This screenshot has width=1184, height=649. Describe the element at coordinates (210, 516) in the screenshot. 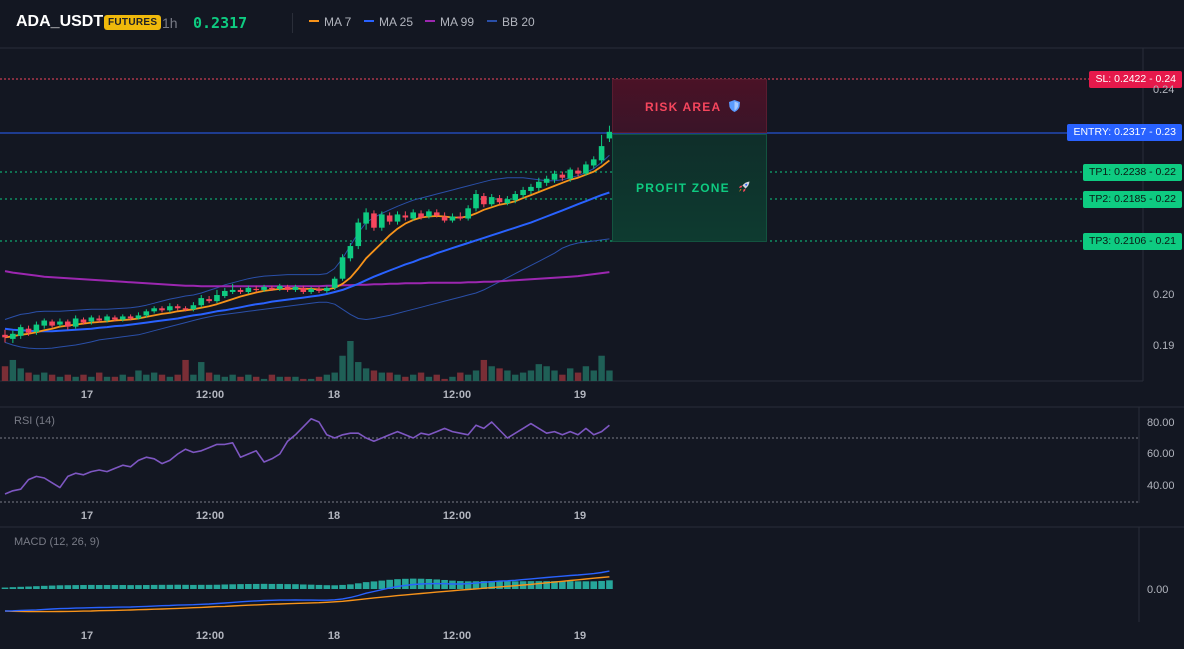

I see `rsi-time-1200-a: 12:00` at that location.